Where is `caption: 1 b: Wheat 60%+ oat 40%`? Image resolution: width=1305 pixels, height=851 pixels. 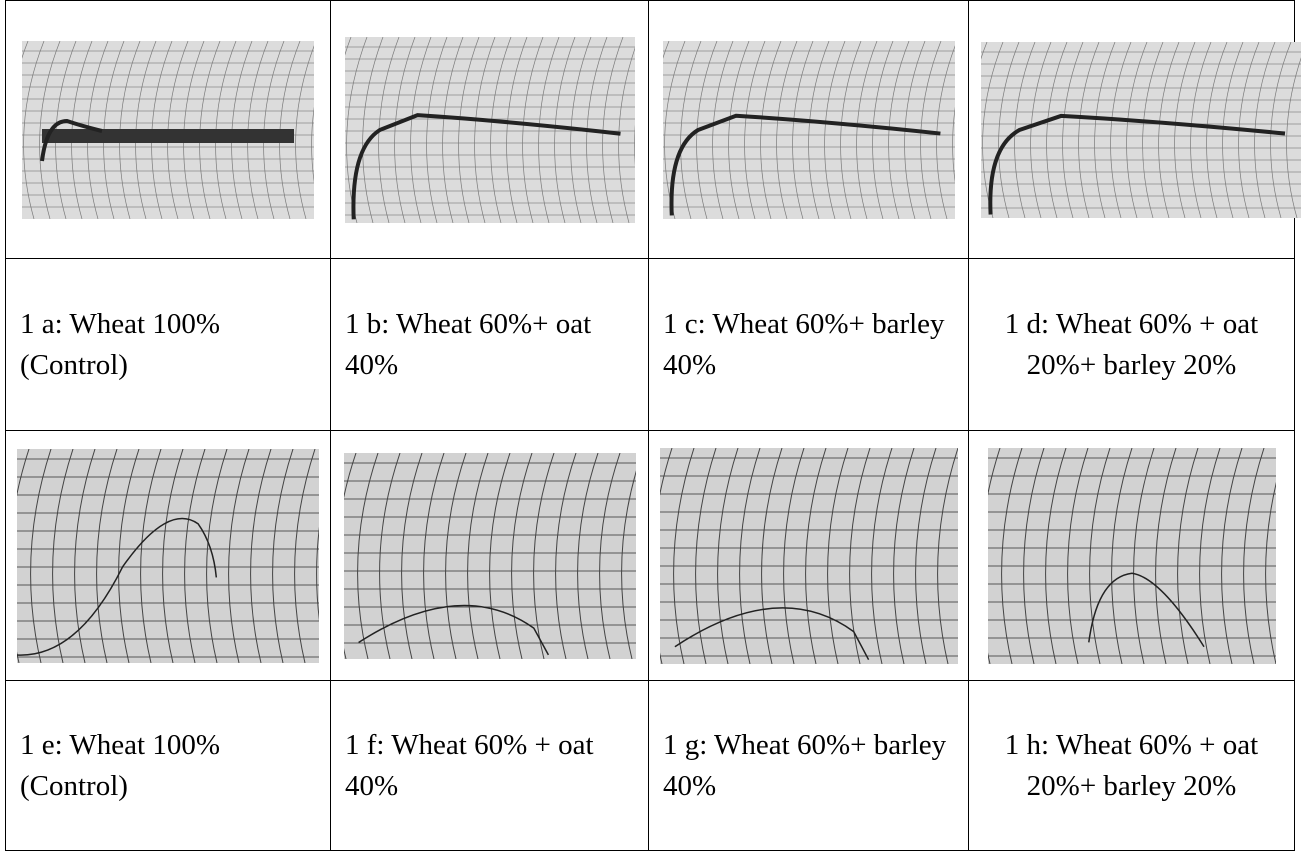 caption: 1 b: Wheat 60%+ oat 40% is located at coordinates (490, 345).